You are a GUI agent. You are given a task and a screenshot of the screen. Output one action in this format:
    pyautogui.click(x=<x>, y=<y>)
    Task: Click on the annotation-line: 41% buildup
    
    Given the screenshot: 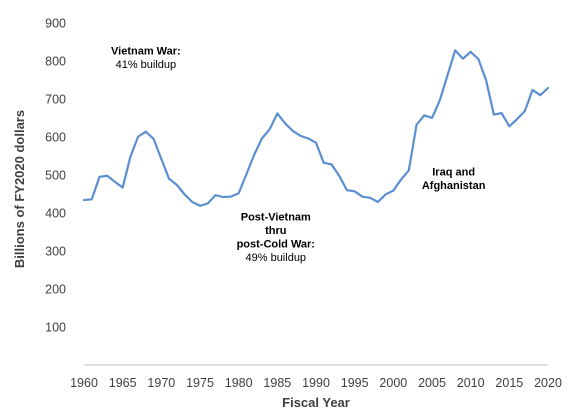 What is the action you would take?
    pyautogui.click(x=146, y=65)
    